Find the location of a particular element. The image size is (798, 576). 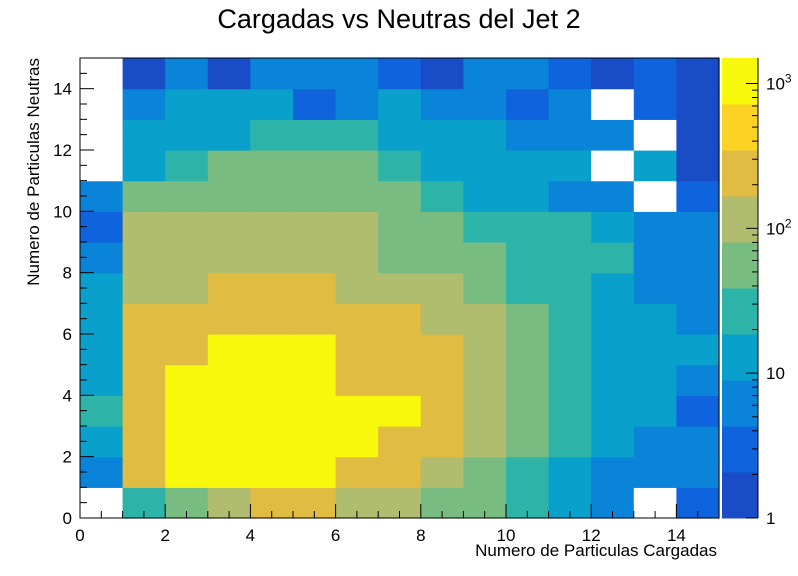

colorbar: 1 10 102 103 is located at coordinates (757, 293).